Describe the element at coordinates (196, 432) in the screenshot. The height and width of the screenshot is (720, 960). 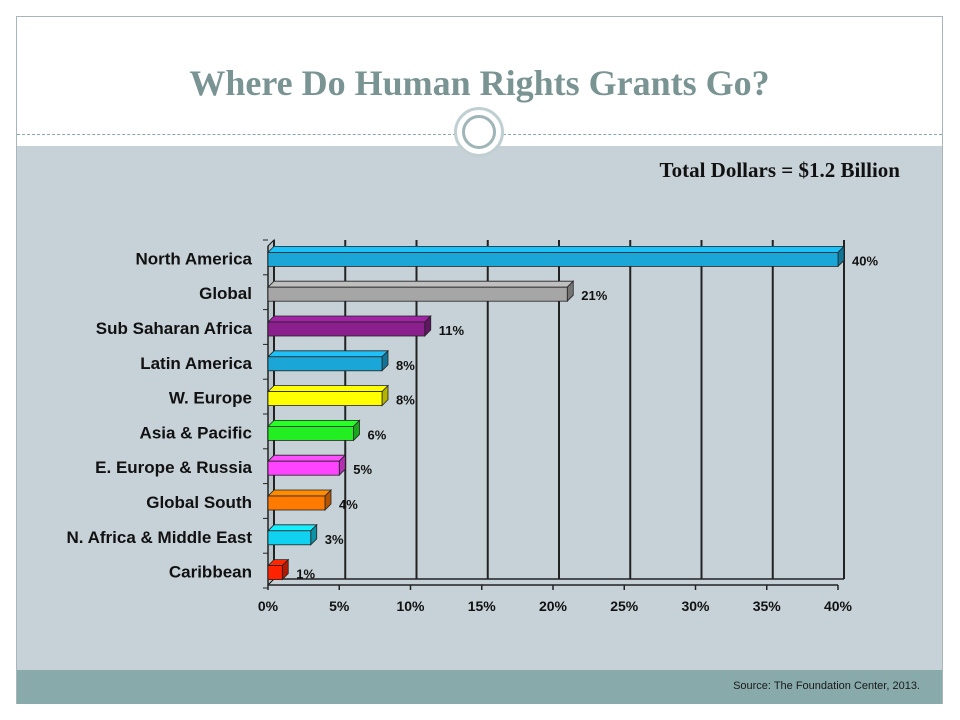
I see `category-label: Asia & Pacific` at that location.